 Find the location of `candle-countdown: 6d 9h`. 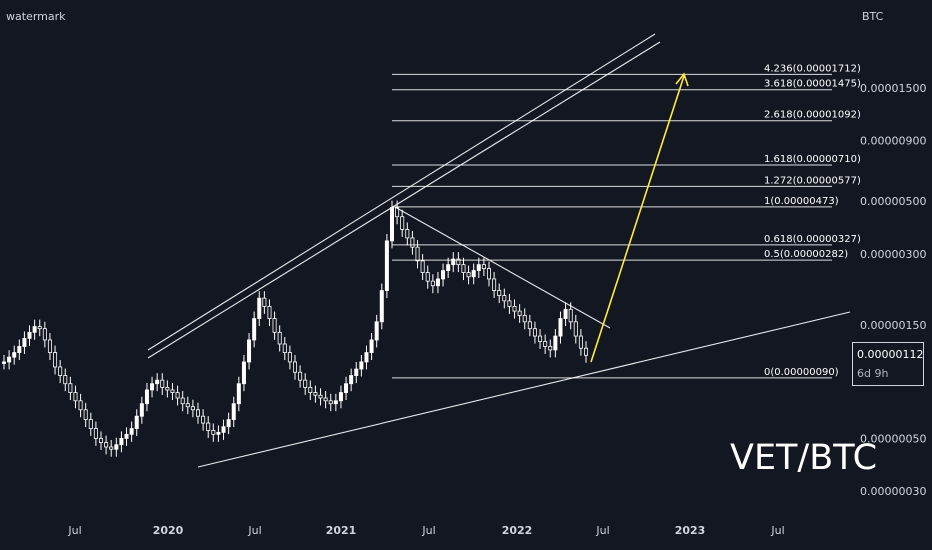

candle-countdown: 6d 9h is located at coordinates (873, 373).